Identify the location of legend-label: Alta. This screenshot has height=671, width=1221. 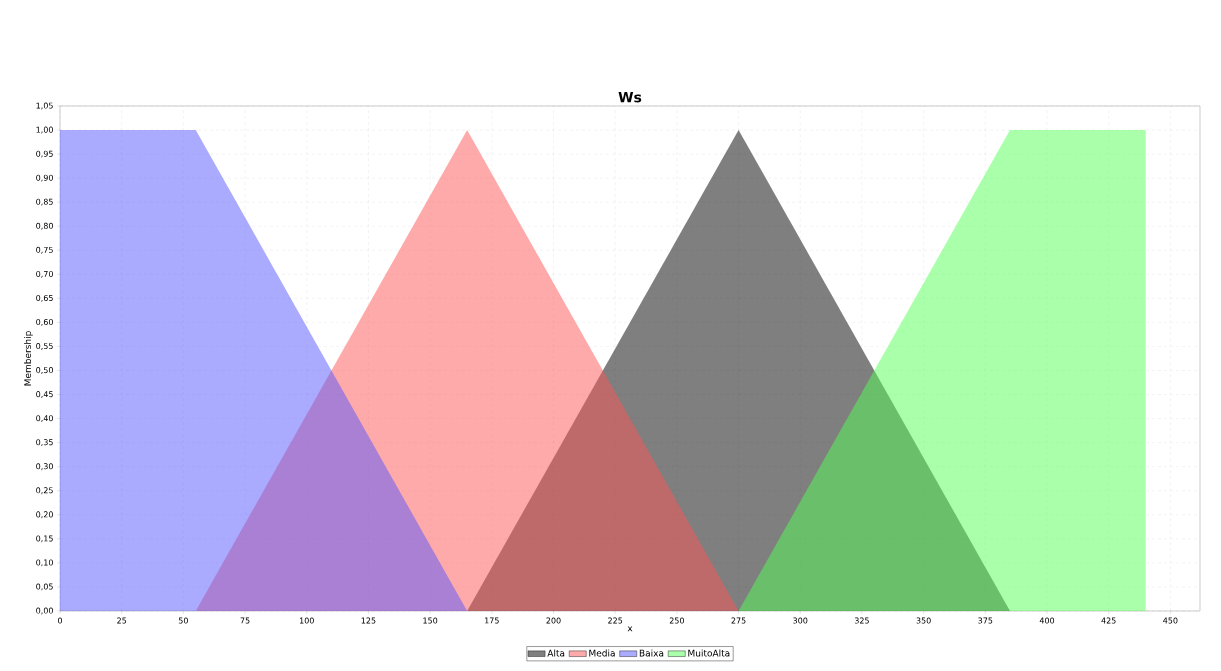
(556, 653).